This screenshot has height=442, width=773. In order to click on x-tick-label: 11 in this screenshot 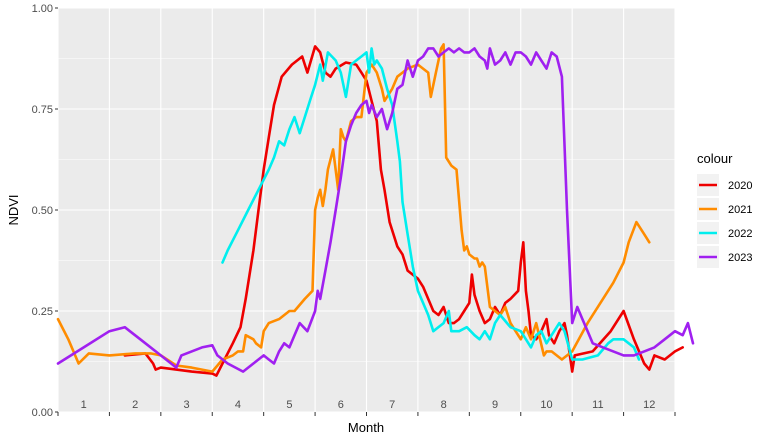, I will do `click(597, 405)`.